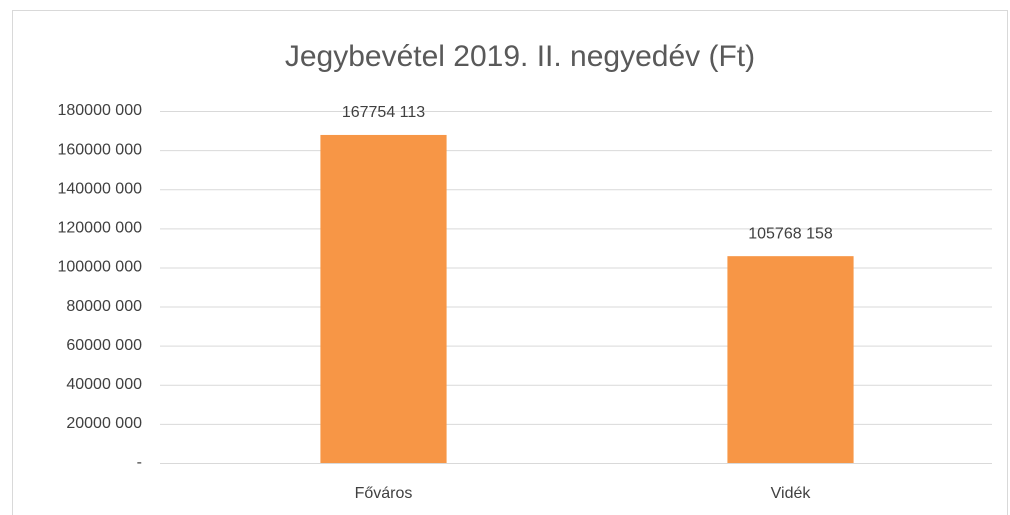 Image resolution: width=1010 pixels, height=515 pixels. Describe the element at coordinates (104, 306) in the screenshot. I see `y-tick-label: 80000 000` at that location.